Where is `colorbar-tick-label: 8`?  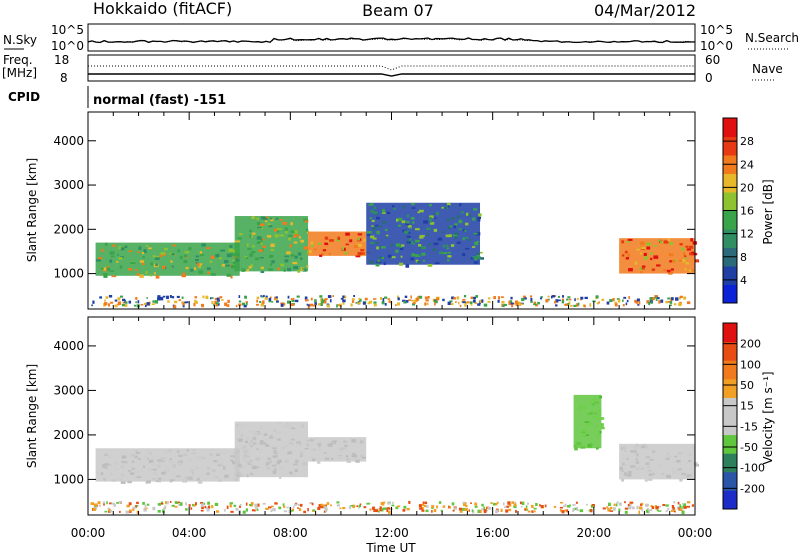
colorbar-tick-label: 8 is located at coordinates (743, 257).